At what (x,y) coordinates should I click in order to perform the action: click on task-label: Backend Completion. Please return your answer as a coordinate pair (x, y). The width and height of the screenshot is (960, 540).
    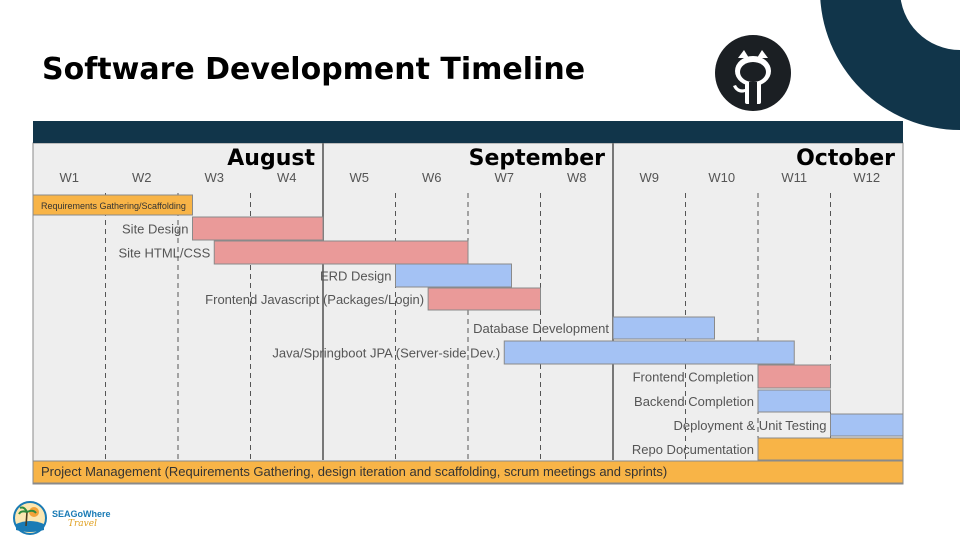
    Looking at the image, I should click on (694, 401).